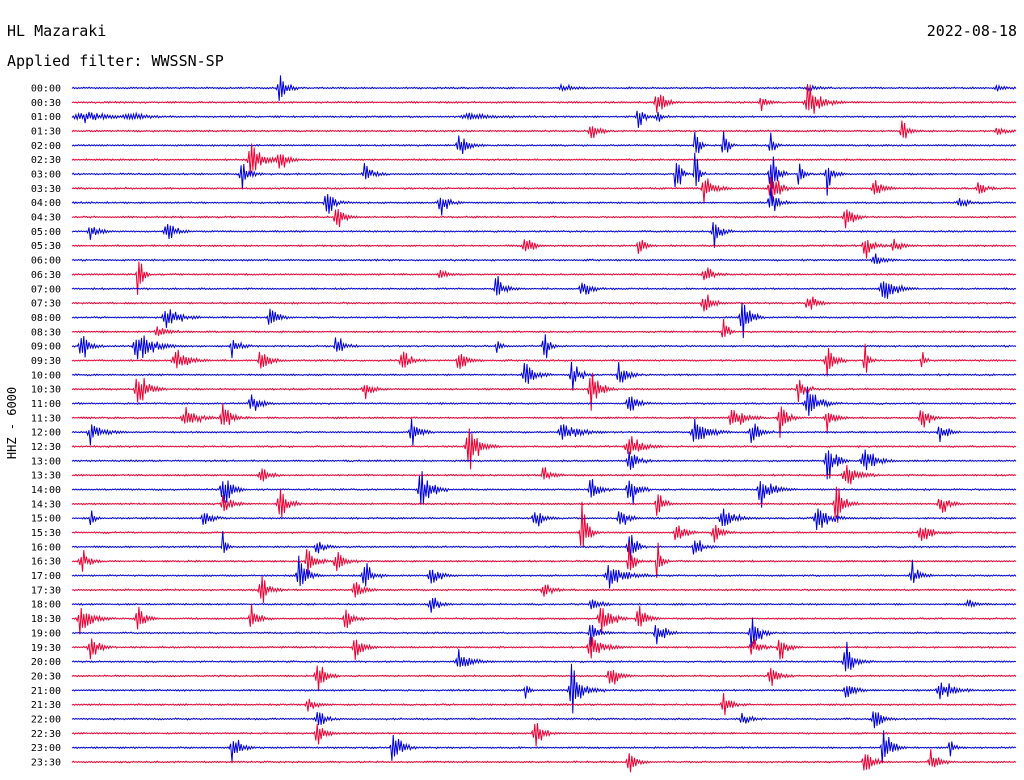 The width and height of the screenshot is (1024, 780). Describe the element at coordinates (46, 146) in the screenshot. I see `time-label: 02:00` at that location.